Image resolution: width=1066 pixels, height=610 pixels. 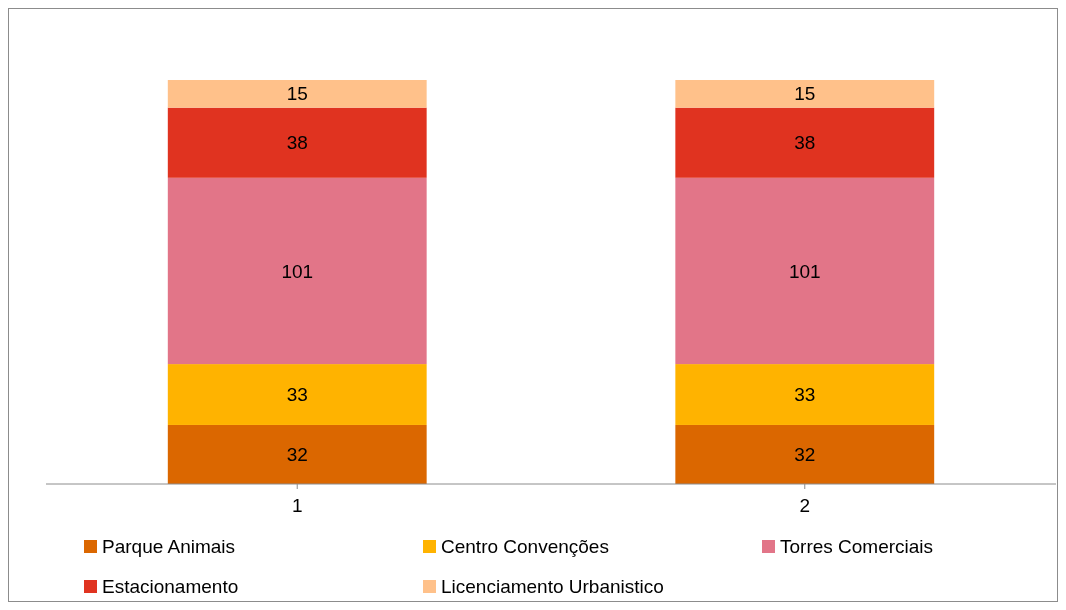 I want to click on legend-label: Parque Animais, so click(x=169, y=546).